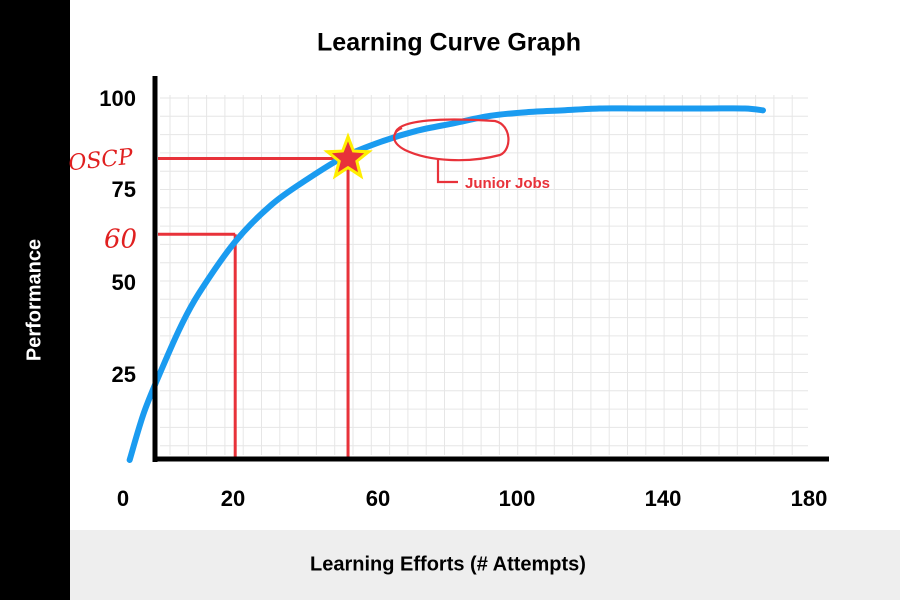 The width and height of the screenshot is (900, 600). What do you see at coordinates (123, 498) in the screenshot?
I see `x-tick-label: 0` at bounding box center [123, 498].